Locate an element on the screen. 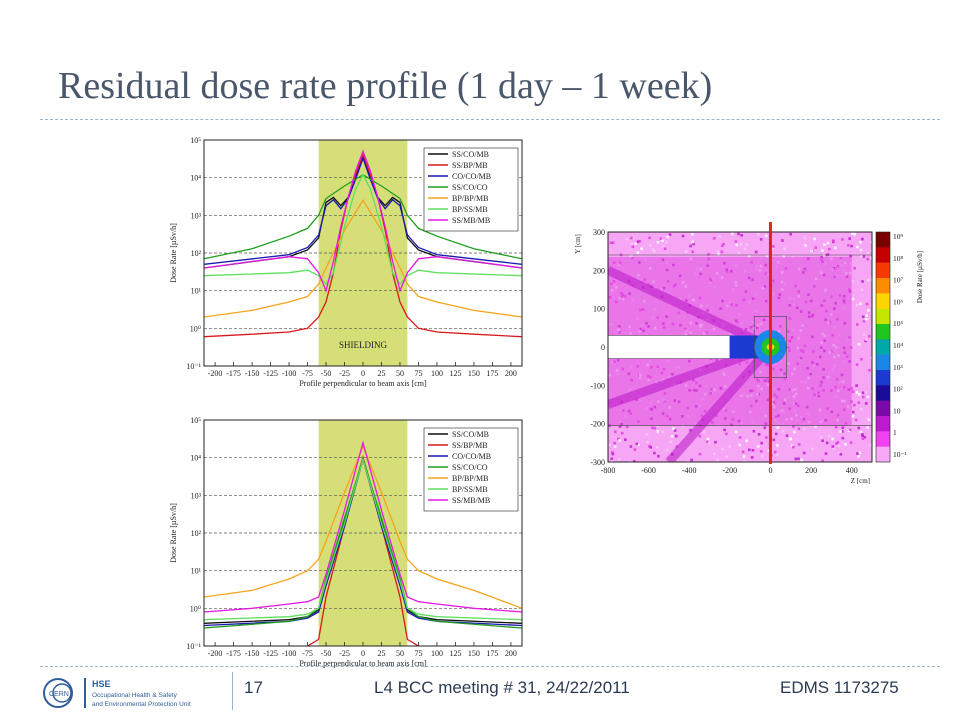  page-number: 17 is located at coordinates (253, 687).